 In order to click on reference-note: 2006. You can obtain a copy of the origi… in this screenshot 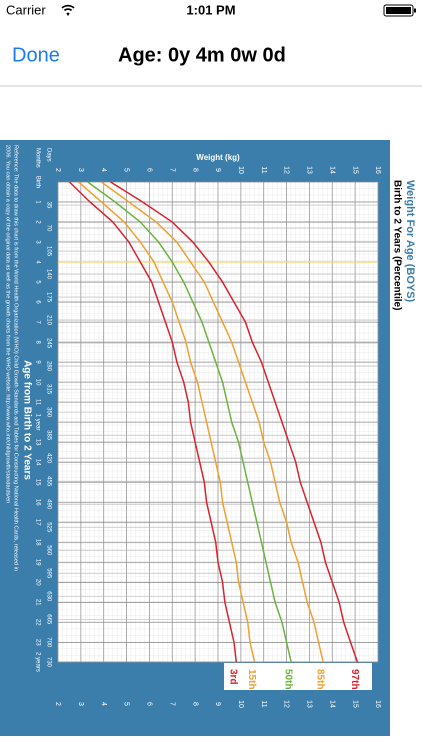, I will do `click(8, 324)`.